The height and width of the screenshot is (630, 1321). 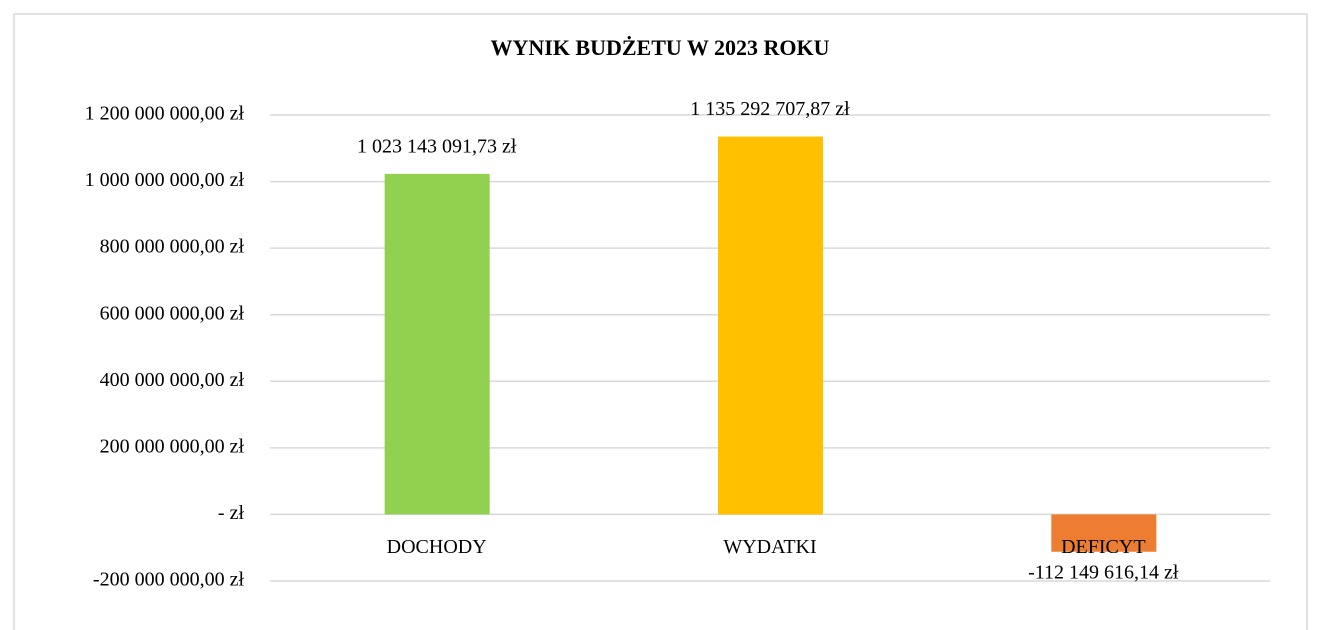 I want to click on y-tick-label: 600 000 000,00 zł, so click(x=172, y=313).